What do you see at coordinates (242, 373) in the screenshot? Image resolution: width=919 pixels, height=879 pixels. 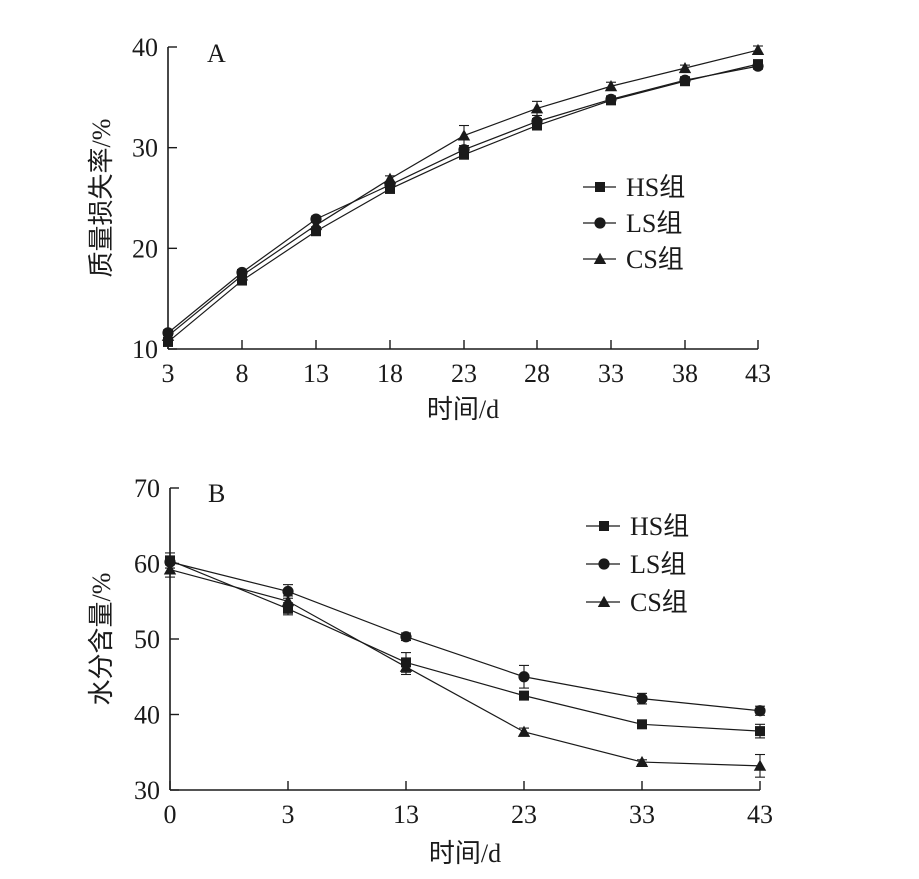 I see `x-tick-label: 8` at bounding box center [242, 373].